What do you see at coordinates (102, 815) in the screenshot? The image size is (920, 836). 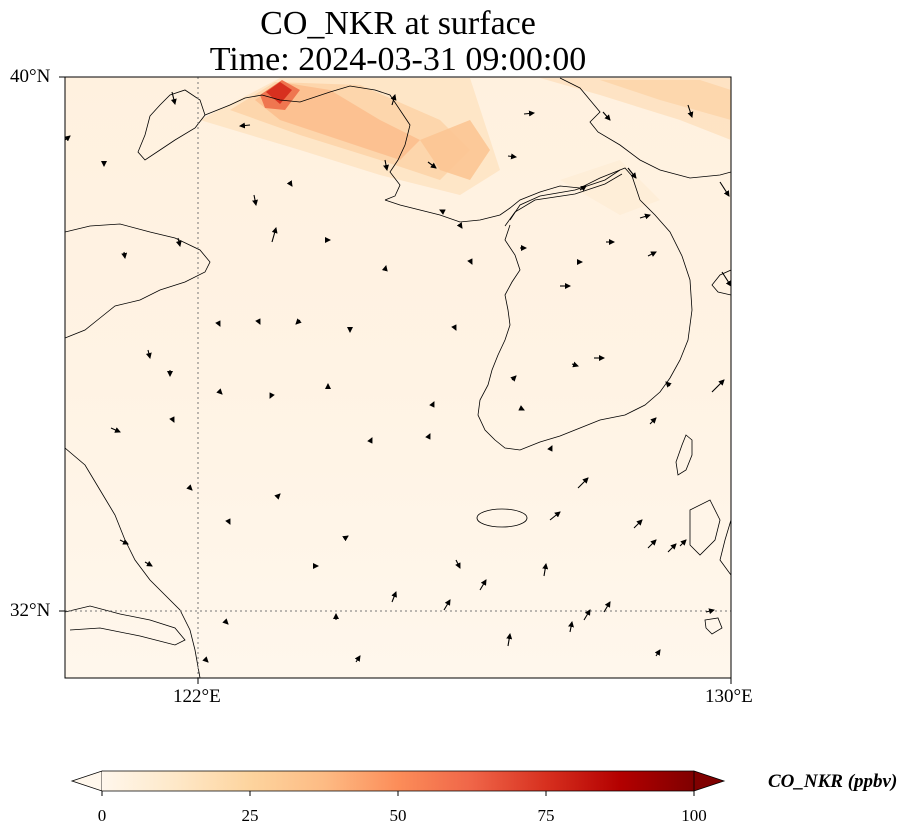 I see `colorbar-tick-label: 0` at bounding box center [102, 815].